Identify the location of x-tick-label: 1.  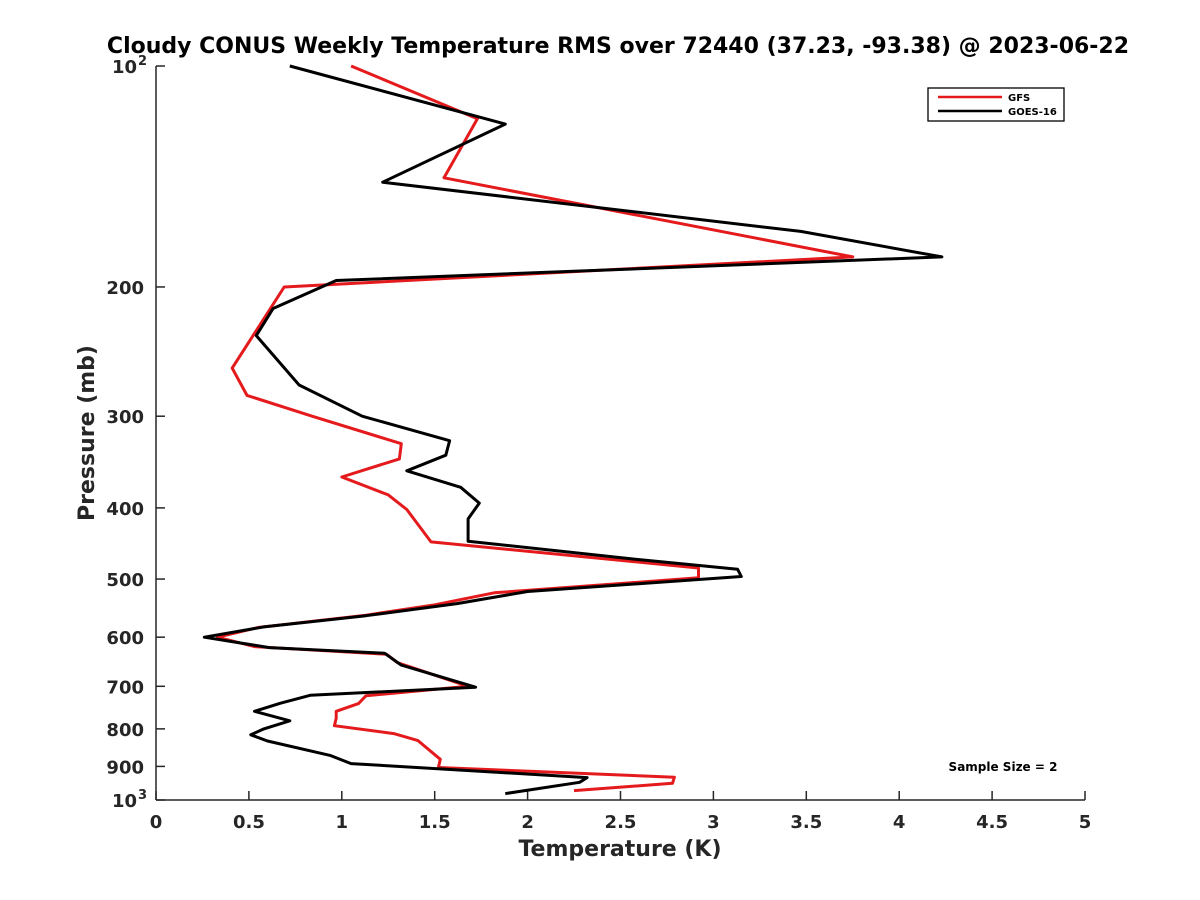
(342, 822).